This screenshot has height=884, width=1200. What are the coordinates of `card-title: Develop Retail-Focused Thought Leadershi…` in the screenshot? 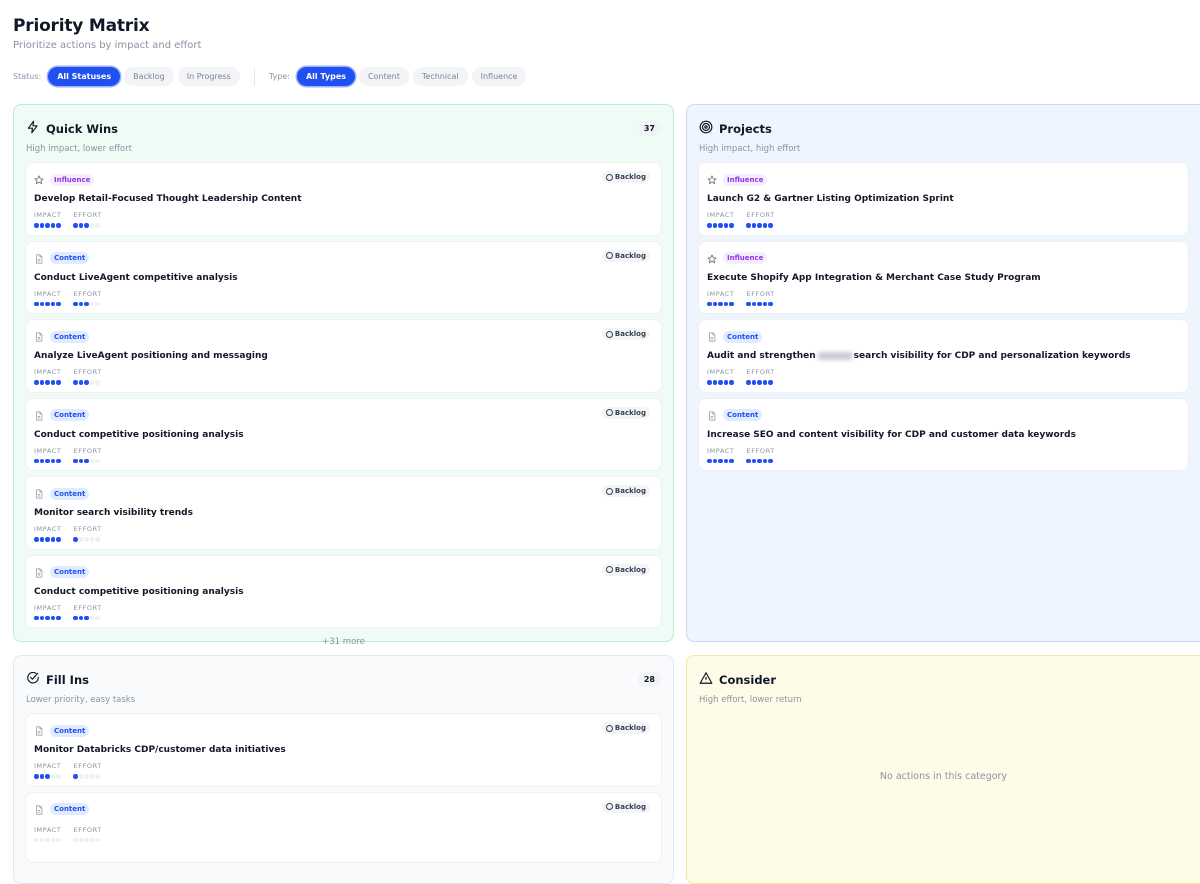 It's located at (343, 199).